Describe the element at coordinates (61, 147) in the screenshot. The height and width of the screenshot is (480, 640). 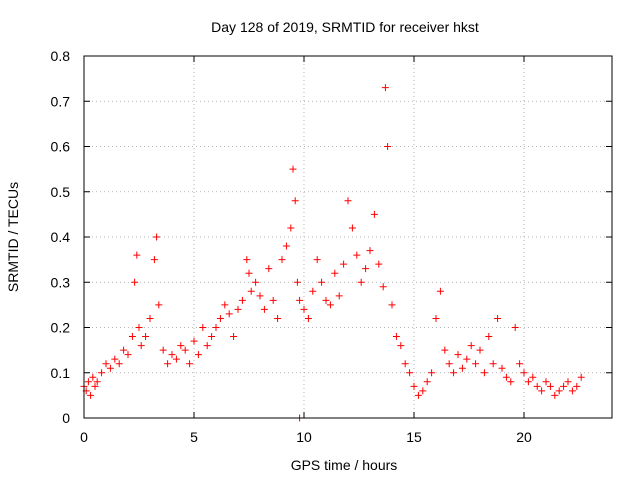
I see `y-tick-label: 0.6` at that location.